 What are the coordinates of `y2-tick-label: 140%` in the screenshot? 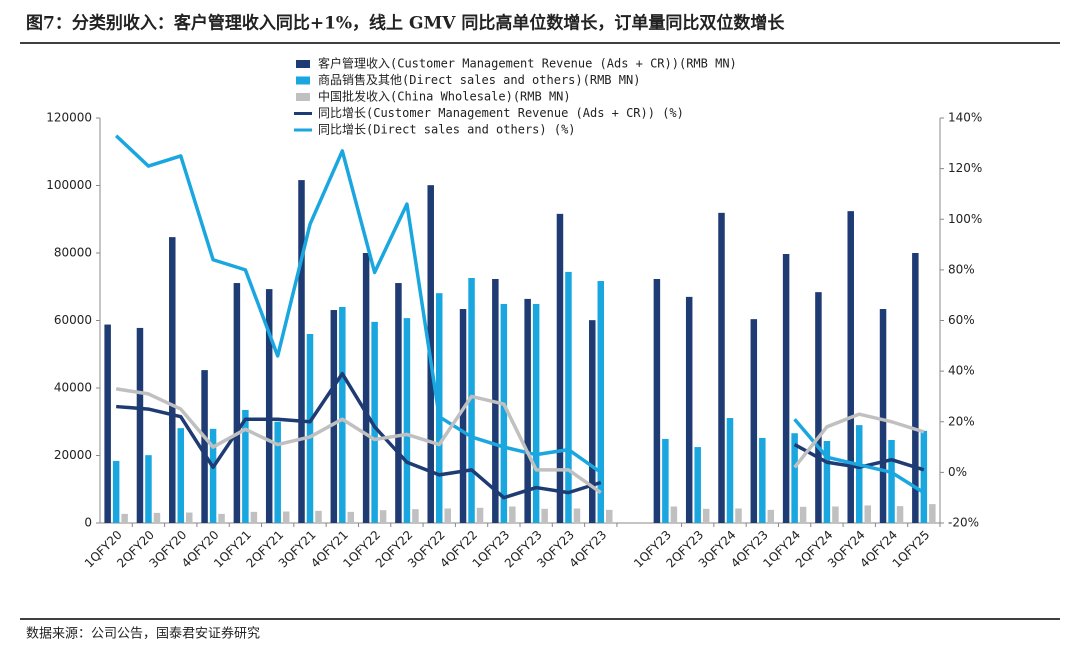 It's located at (965, 118).